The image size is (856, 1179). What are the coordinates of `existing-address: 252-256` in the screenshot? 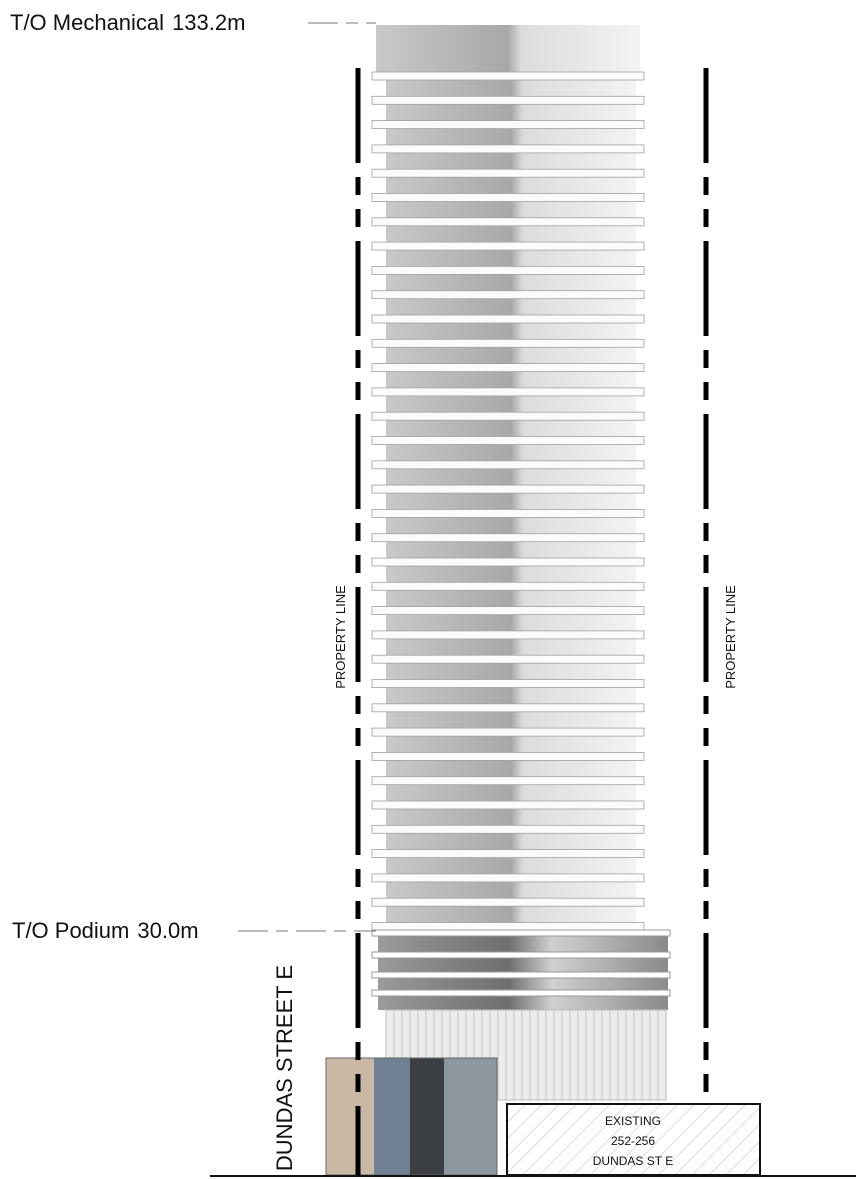 It's located at (633, 1141).